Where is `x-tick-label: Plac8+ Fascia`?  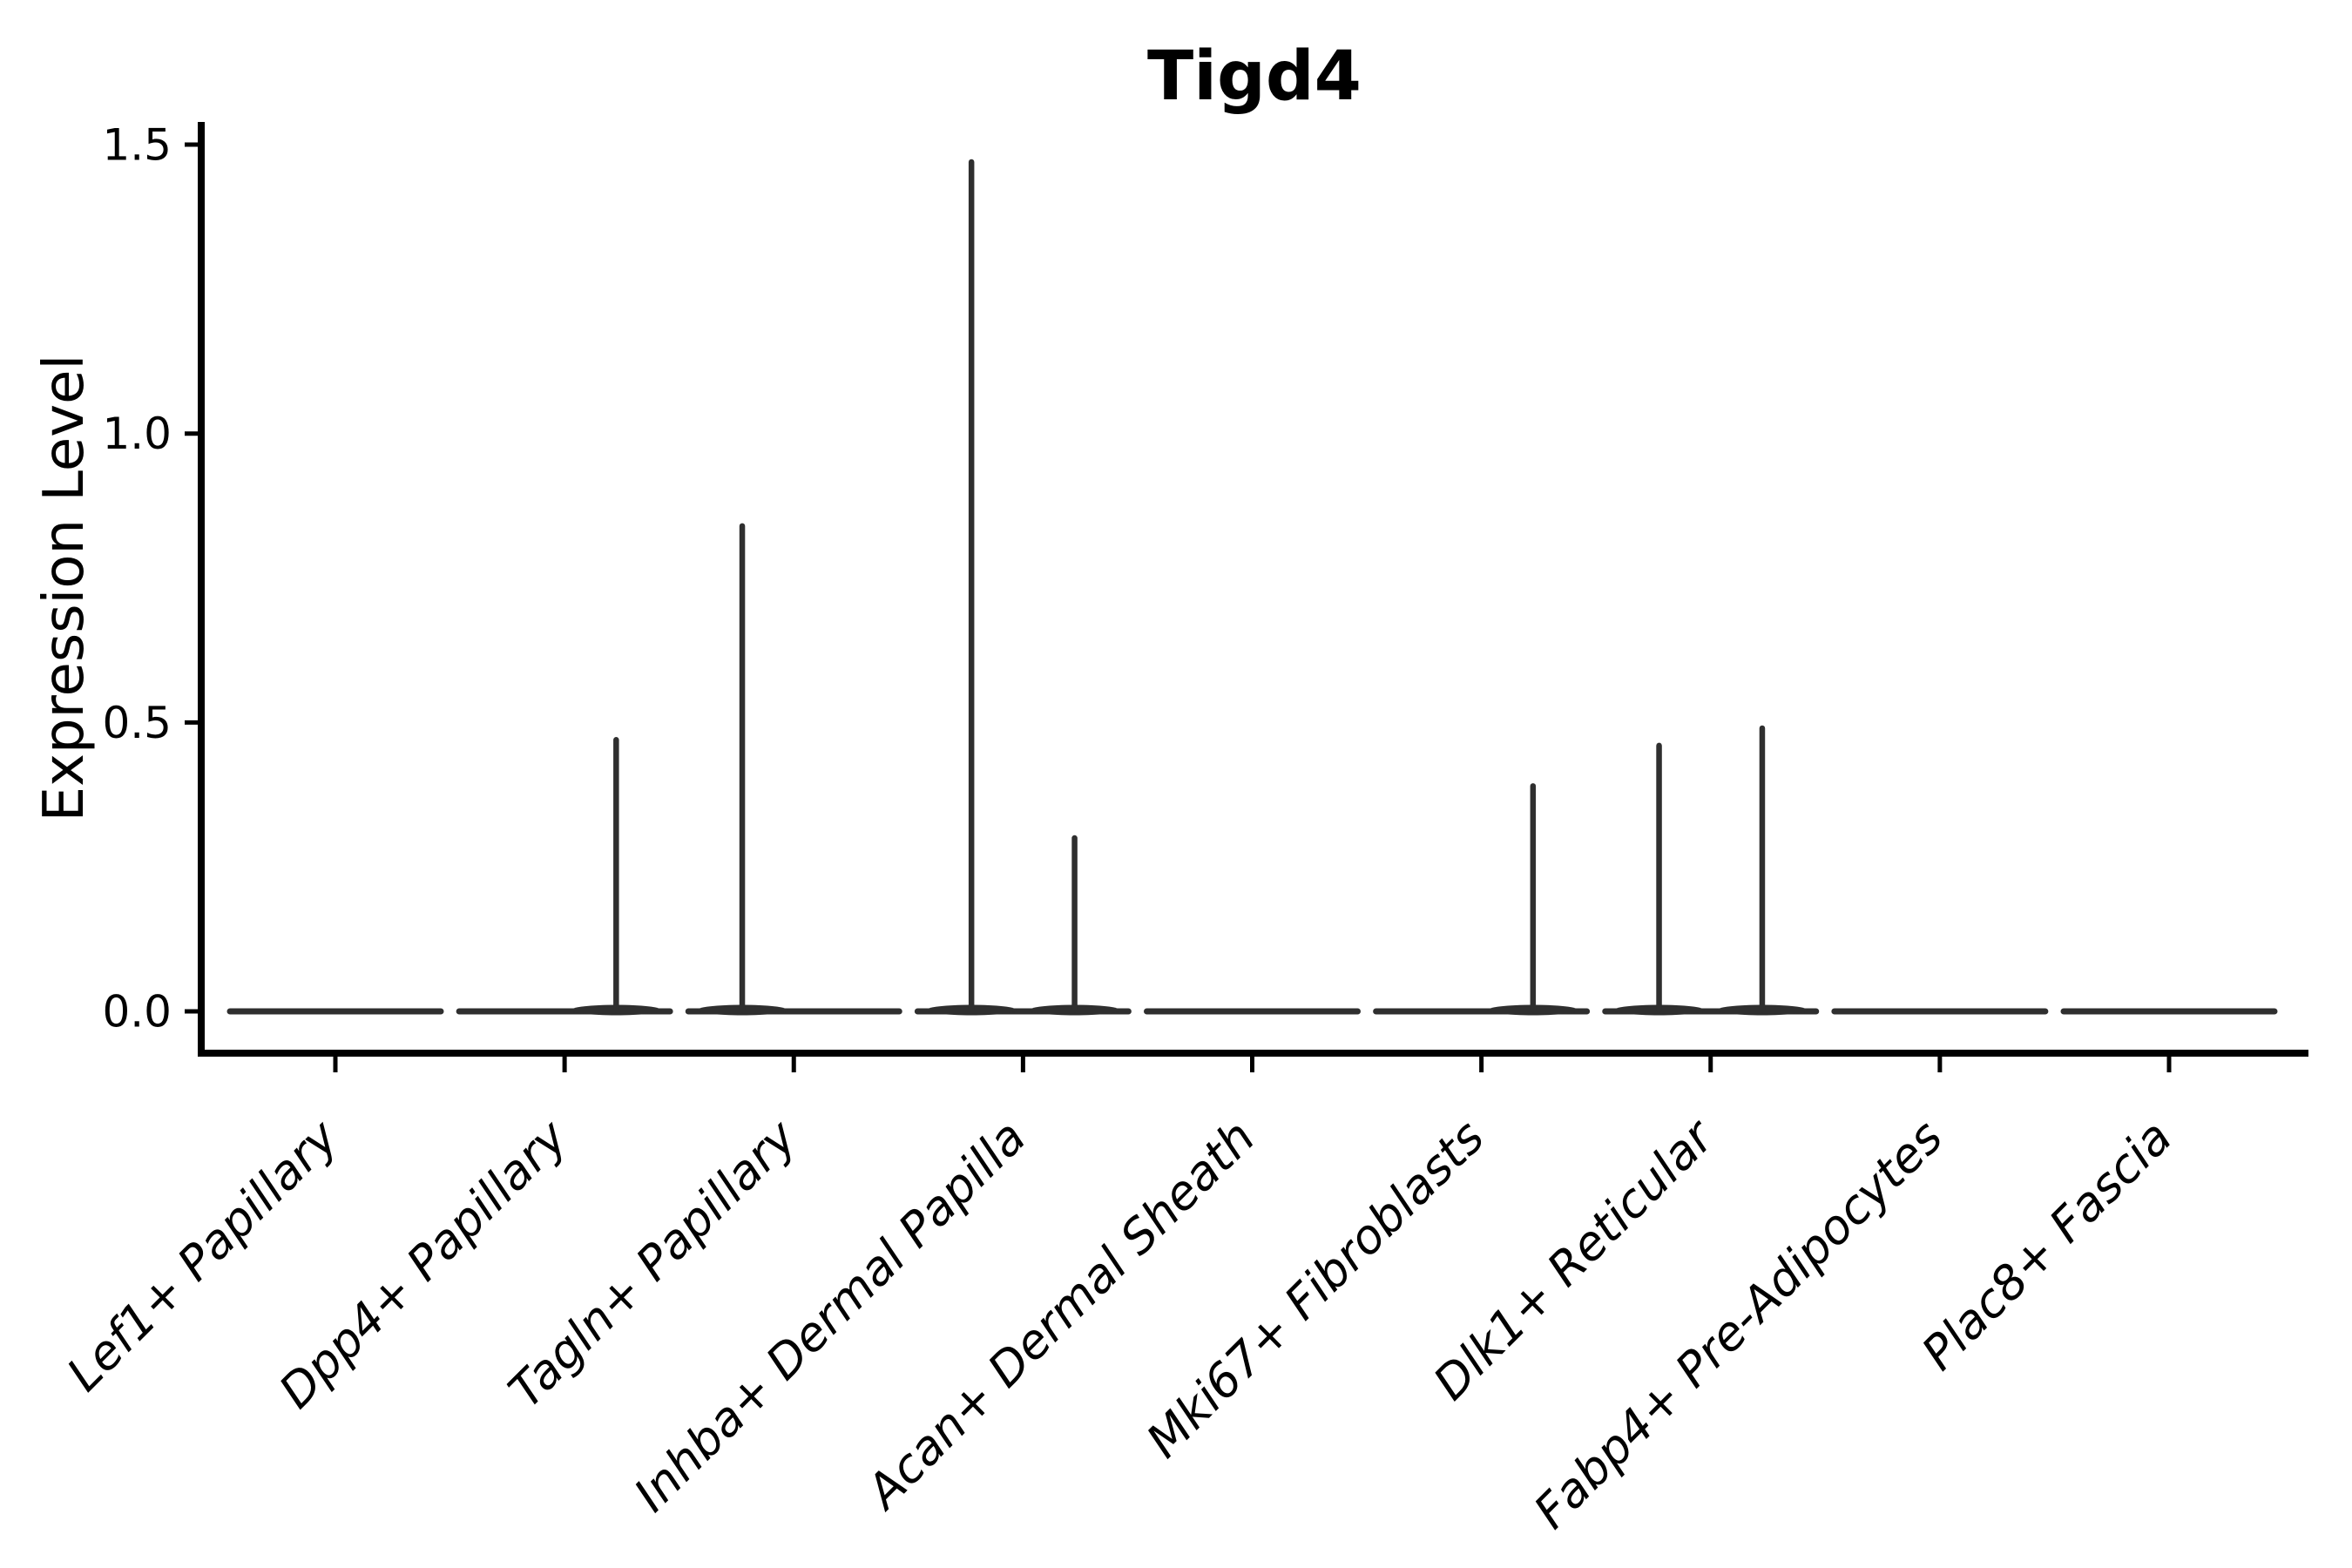 x-tick-label: Plac8+ Fascia is located at coordinates (2046, 1245).